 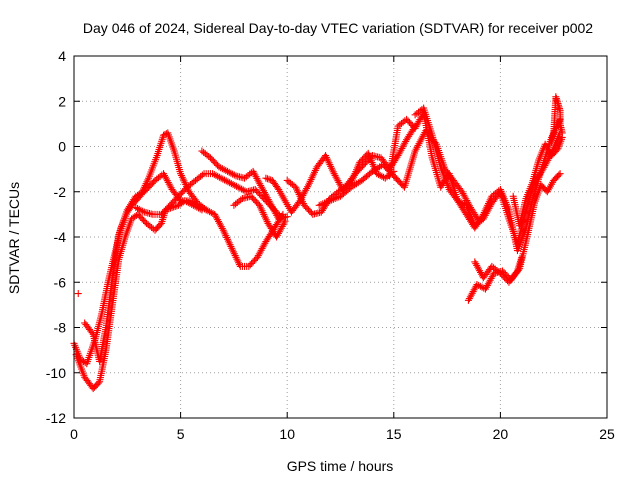 What do you see at coordinates (62, 147) in the screenshot?
I see `y-tick-label: 0` at bounding box center [62, 147].